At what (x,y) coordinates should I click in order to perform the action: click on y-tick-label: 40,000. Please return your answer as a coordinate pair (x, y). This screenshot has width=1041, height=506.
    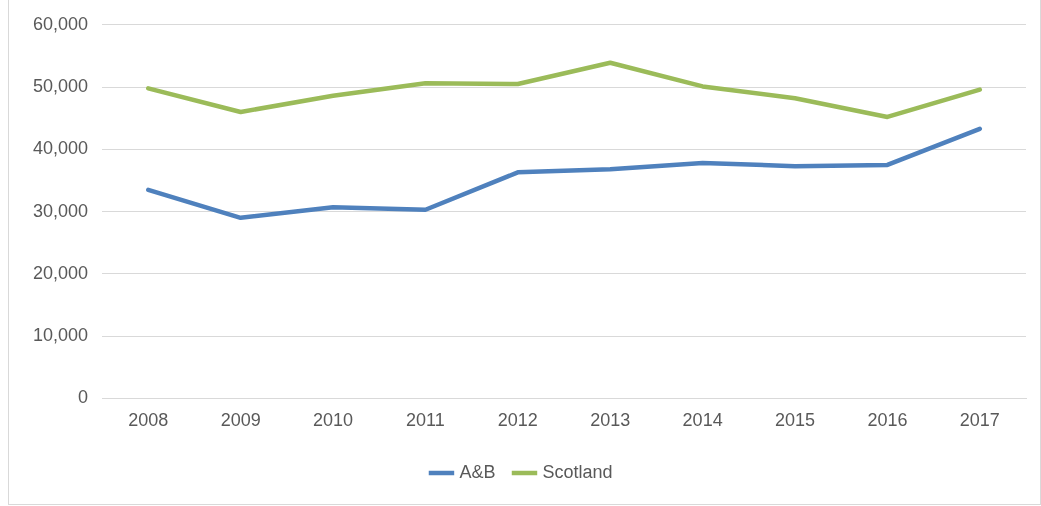
    Looking at the image, I should click on (60, 148).